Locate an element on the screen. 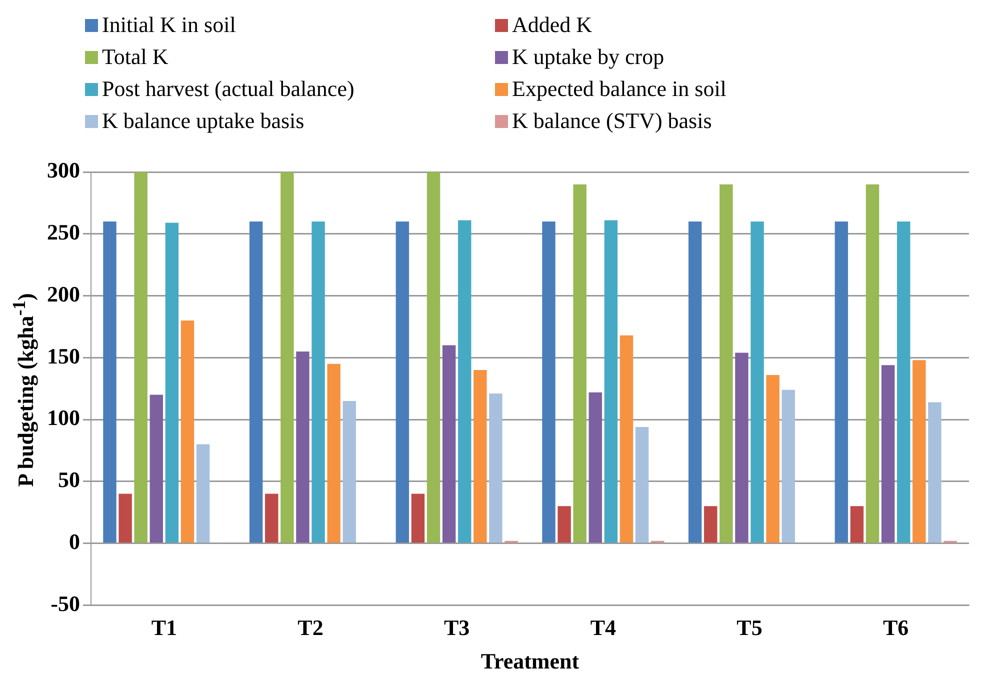  x-tick-label: T1 is located at coordinates (164, 627).